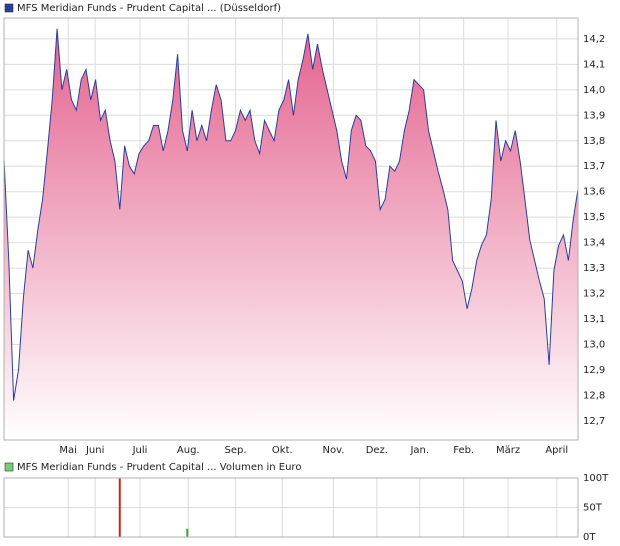  I want to click on y-tick-label: 13,5, so click(594, 217).